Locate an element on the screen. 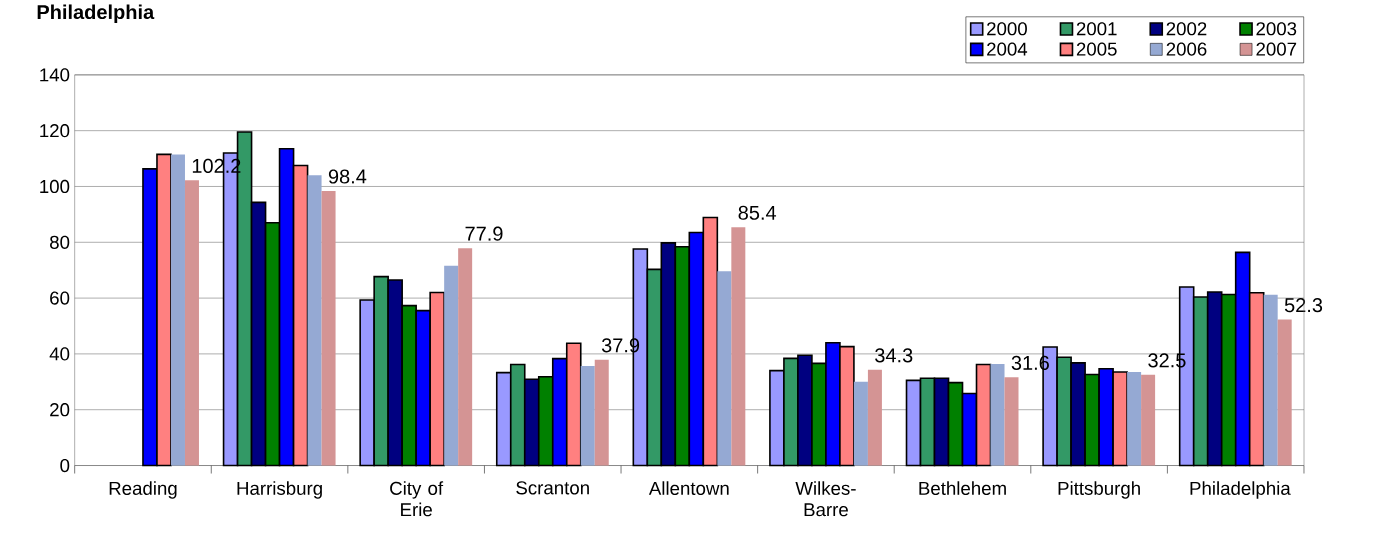 Image resolution: width=1374 pixels, height=560 pixels. legend-label: 2006 is located at coordinates (1186, 49).